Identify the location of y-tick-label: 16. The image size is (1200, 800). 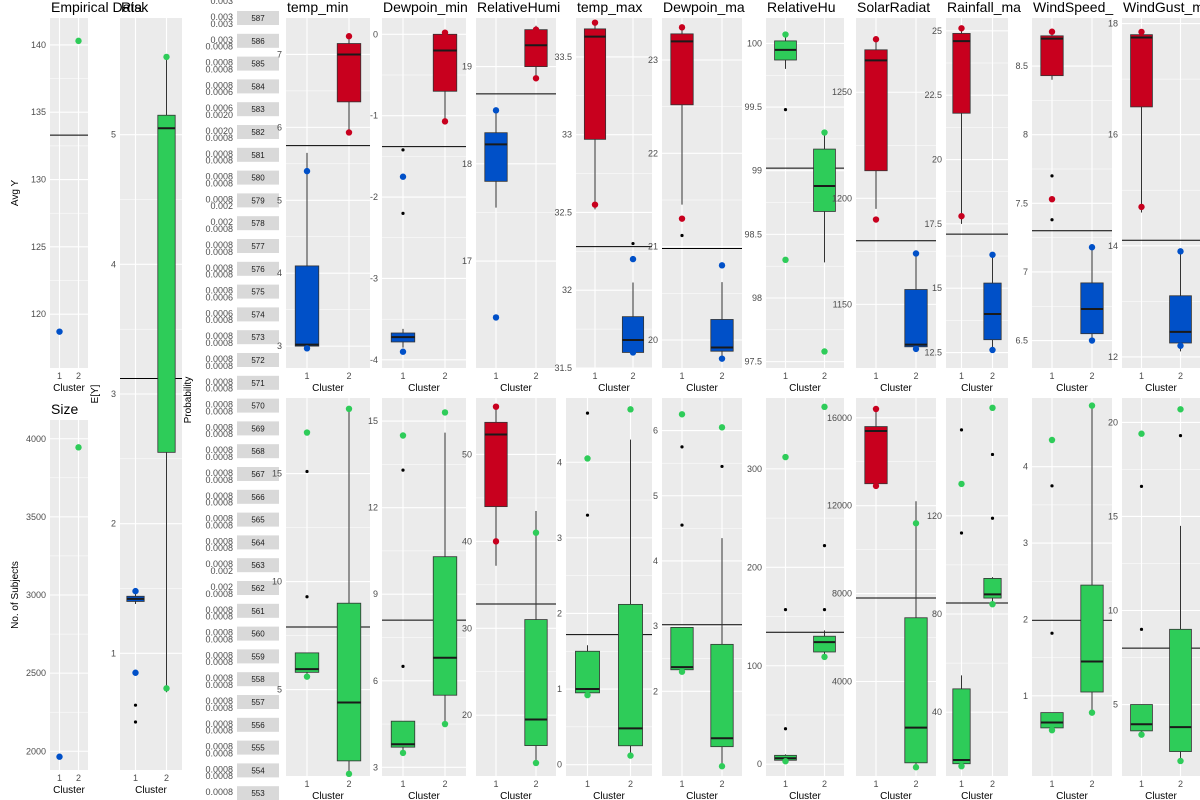
(1113, 135).